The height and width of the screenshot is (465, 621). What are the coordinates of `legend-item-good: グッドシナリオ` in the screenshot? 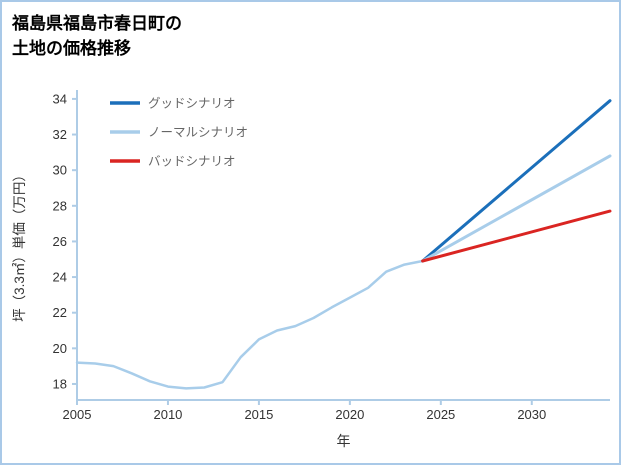 It's located at (173, 104).